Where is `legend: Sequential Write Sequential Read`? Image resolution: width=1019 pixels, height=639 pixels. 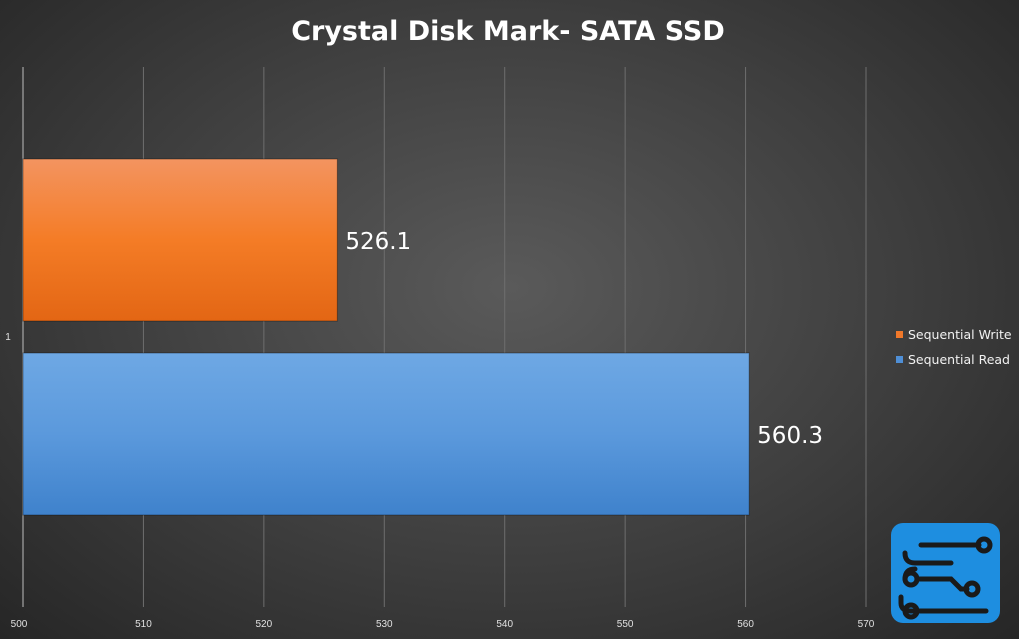
legend: Sequential Write Sequential Read is located at coordinates (954, 347).